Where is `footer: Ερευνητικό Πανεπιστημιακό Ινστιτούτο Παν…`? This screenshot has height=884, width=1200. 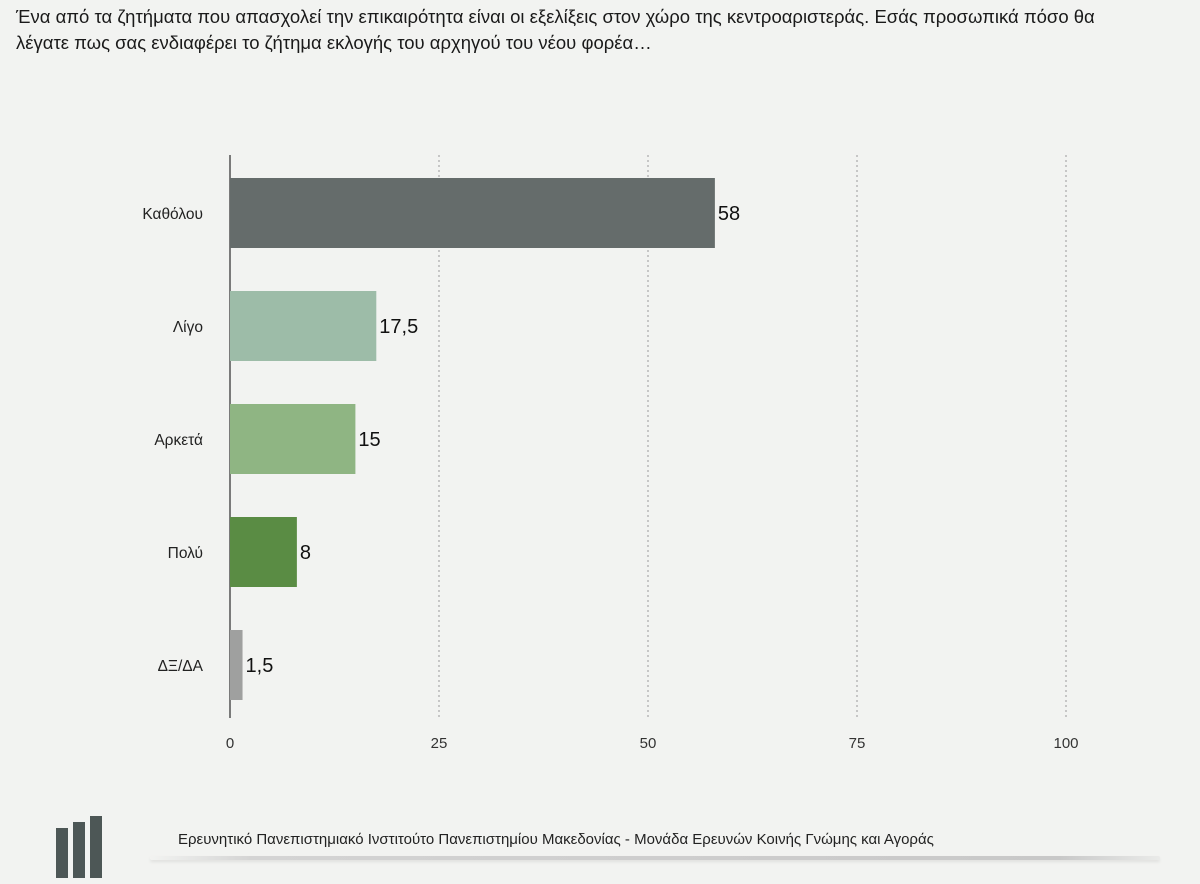 footer: Ερευνητικό Πανεπιστημιακό Ινστιτούτο Παν… is located at coordinates (600, 842).